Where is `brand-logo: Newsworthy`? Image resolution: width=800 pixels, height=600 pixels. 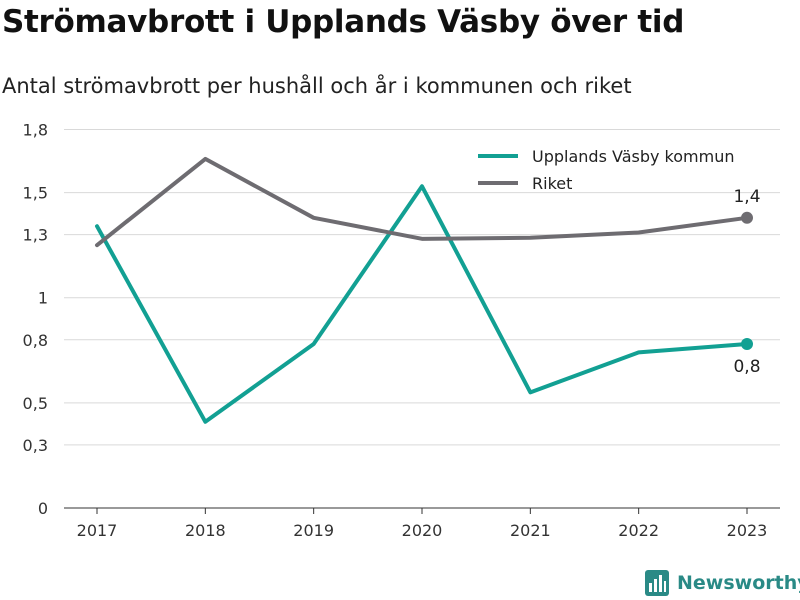 brand-logo: Newsworthy is located at coordinates (722, 583).